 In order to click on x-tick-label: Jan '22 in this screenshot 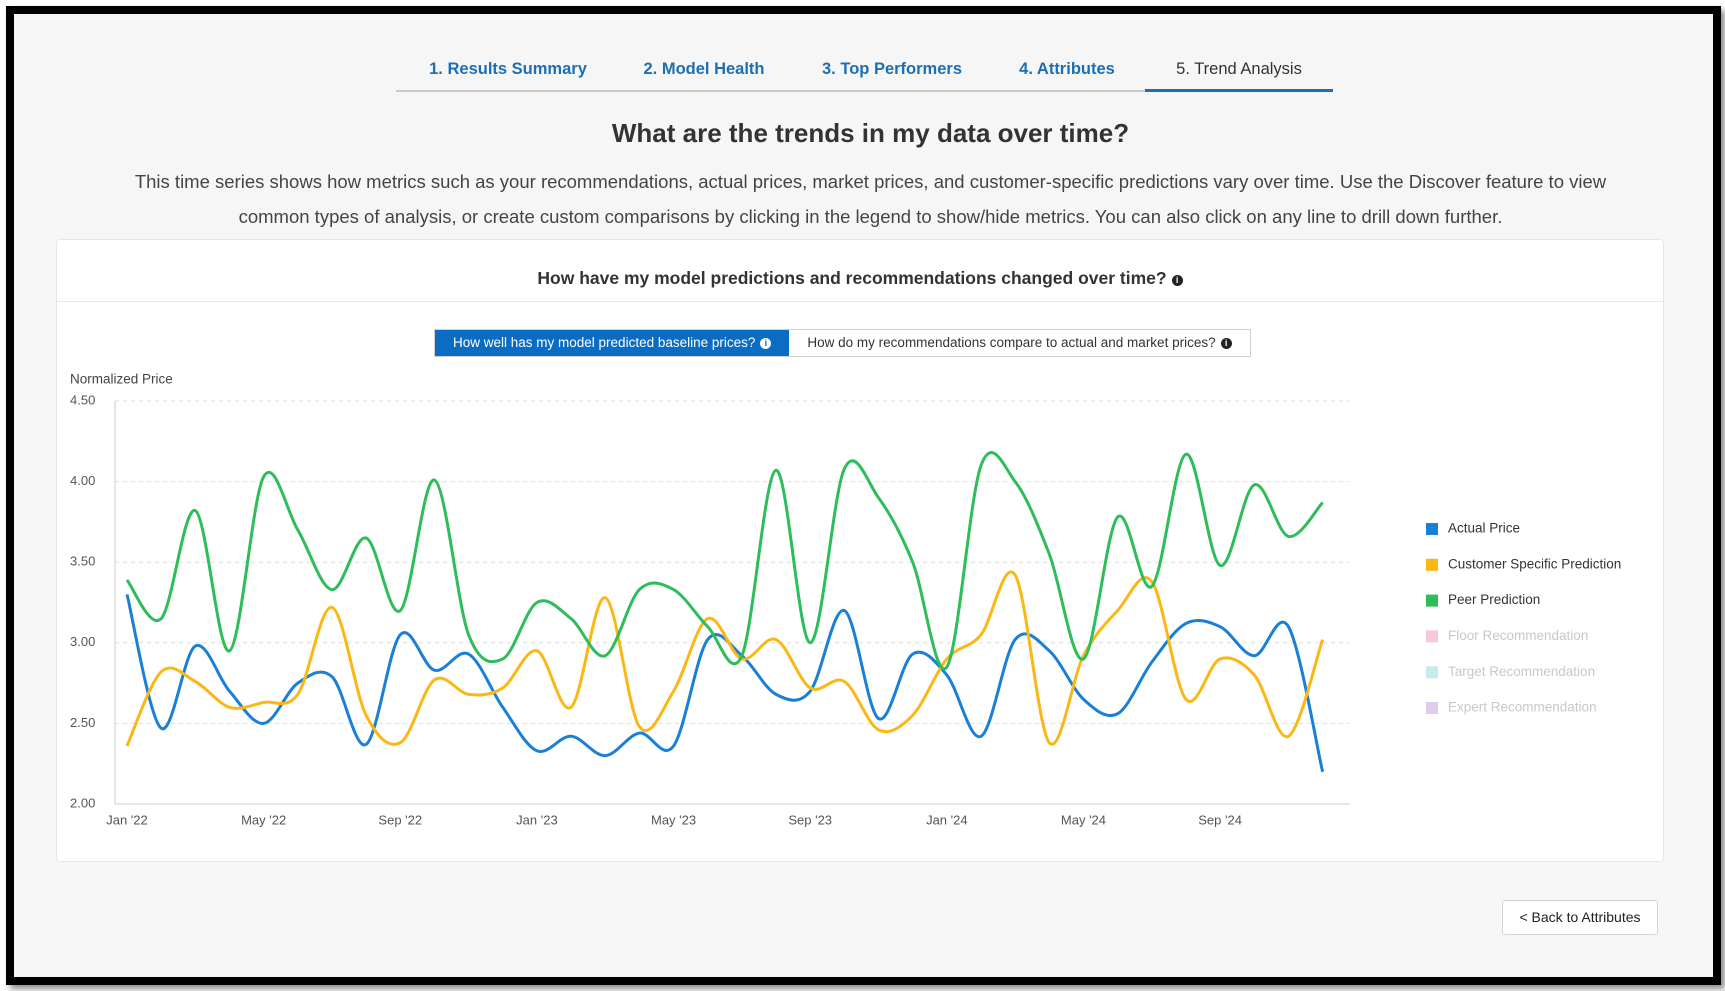, I will do `click(127, 819)`.